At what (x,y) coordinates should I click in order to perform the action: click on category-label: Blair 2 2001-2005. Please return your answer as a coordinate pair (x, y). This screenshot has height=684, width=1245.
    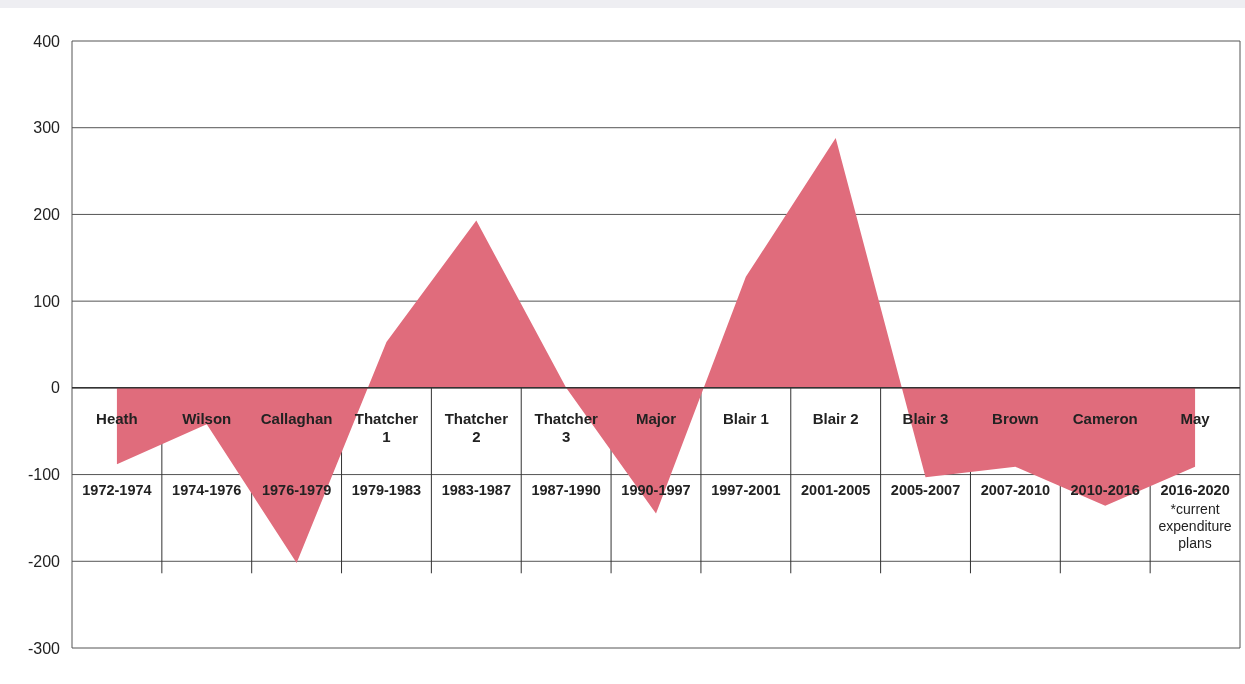
    Looking at the image, I should click on (836, 453).